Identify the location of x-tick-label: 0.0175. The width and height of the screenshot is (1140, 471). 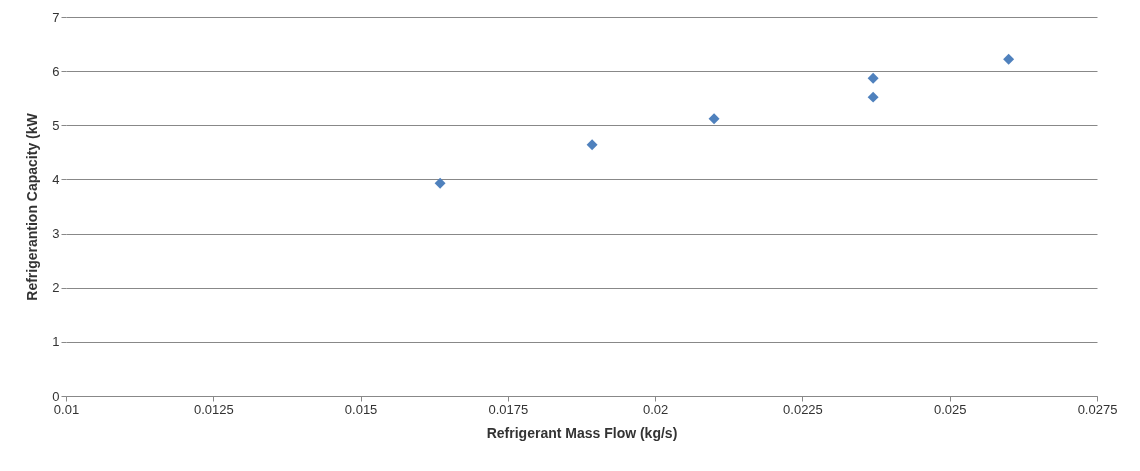
(508, 409).